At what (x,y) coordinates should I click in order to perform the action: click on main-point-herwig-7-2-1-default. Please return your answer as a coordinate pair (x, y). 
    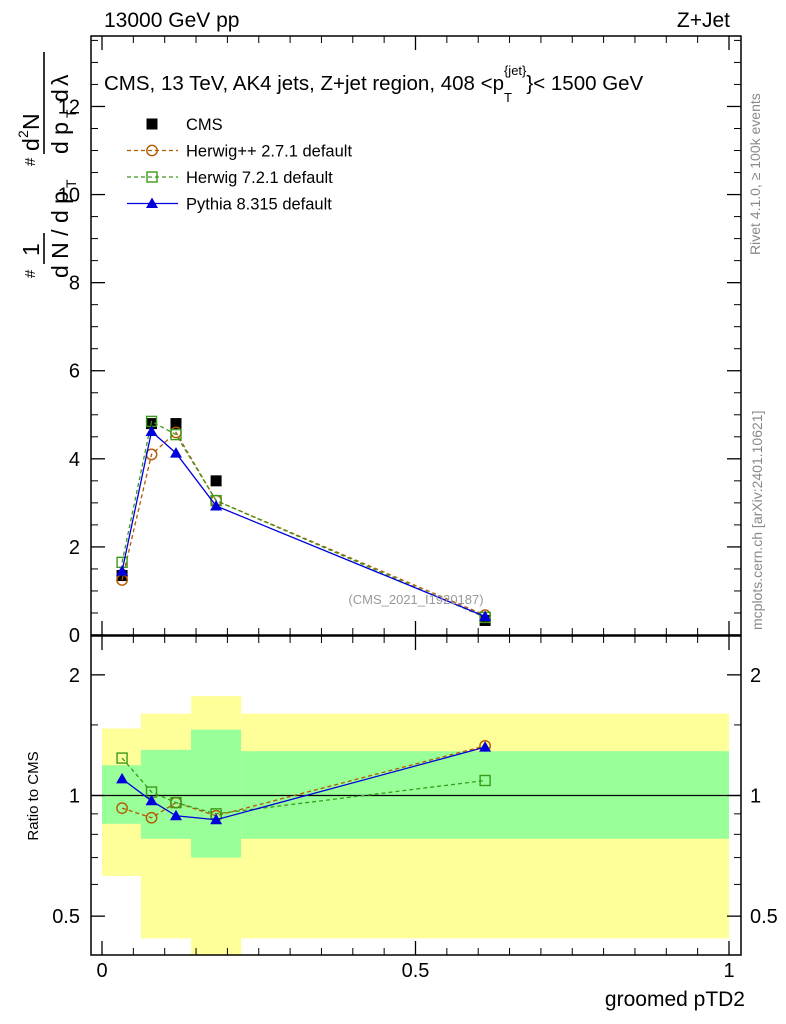
    Looking at the image, I should click on (176, 434).